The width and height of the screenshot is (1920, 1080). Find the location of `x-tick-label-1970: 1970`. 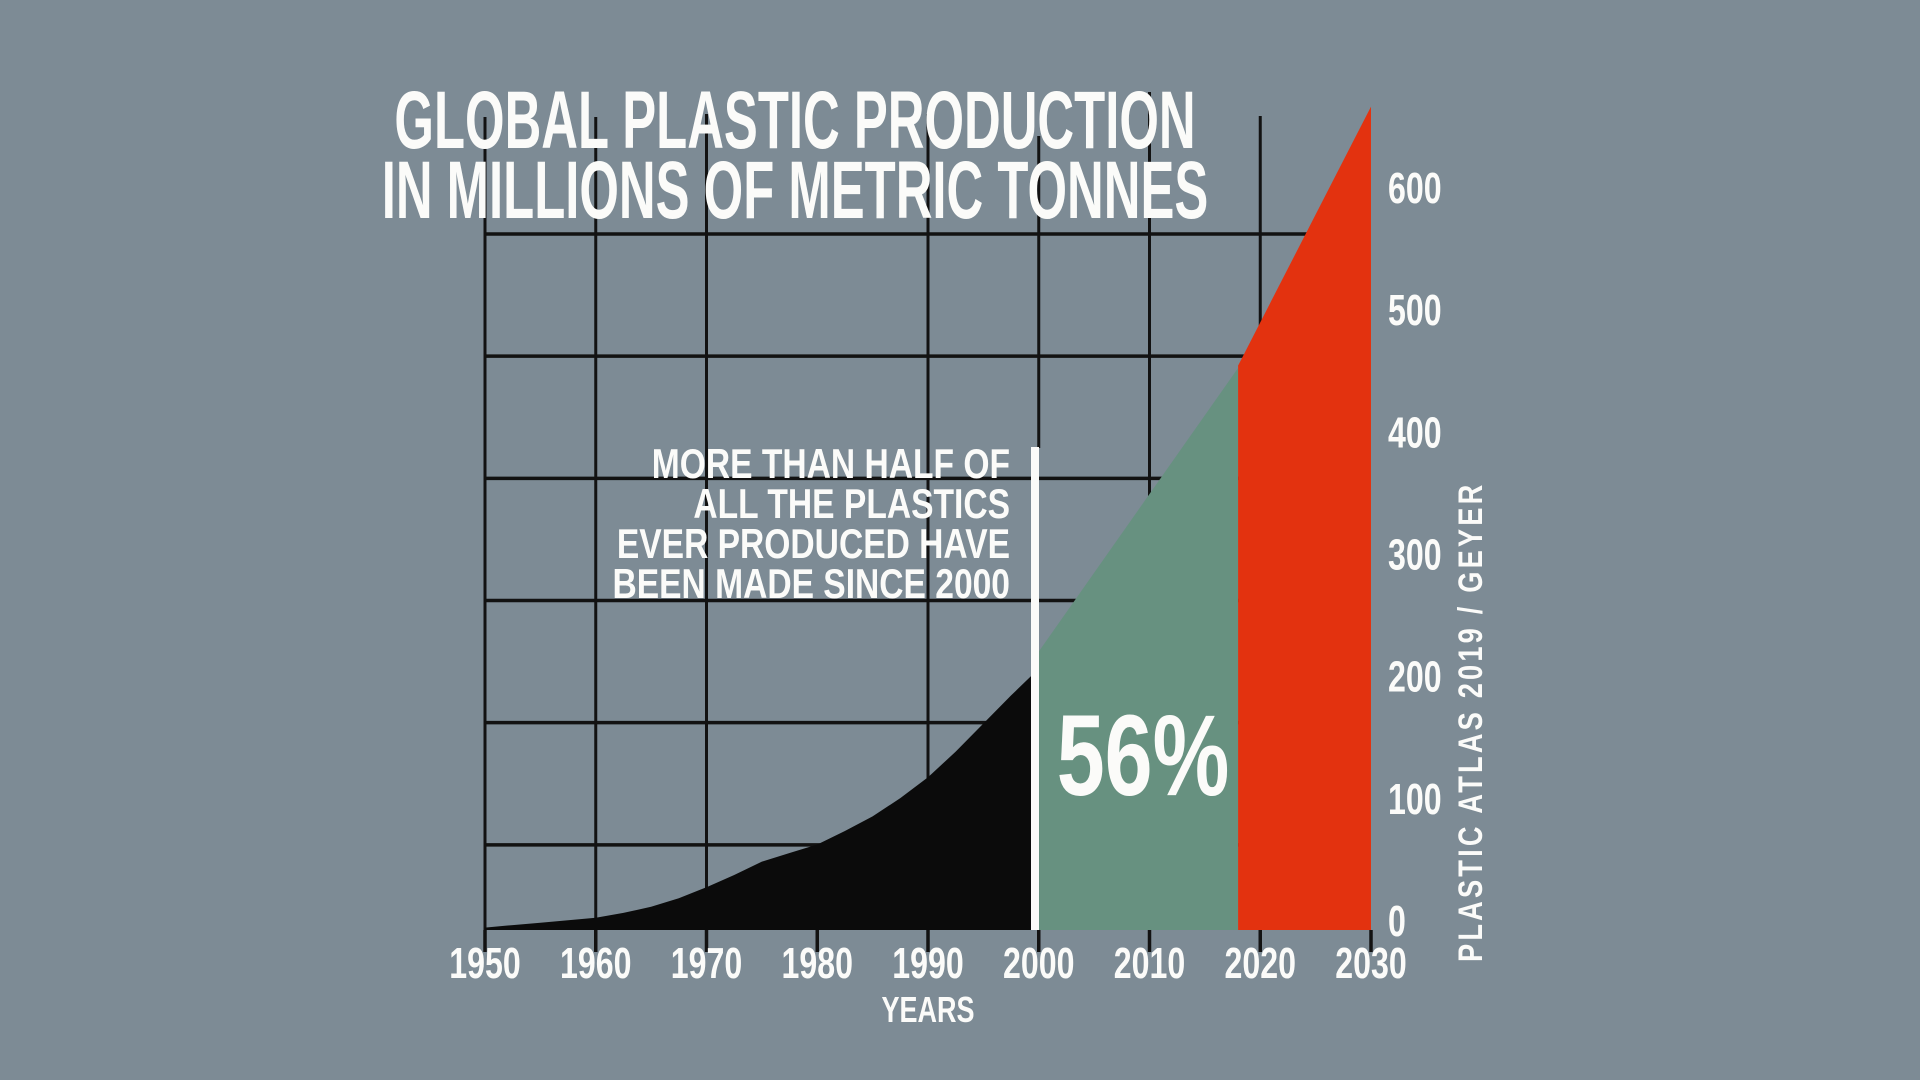

x-tick-label-1970: 1970 is located at coordinates (706, 963).